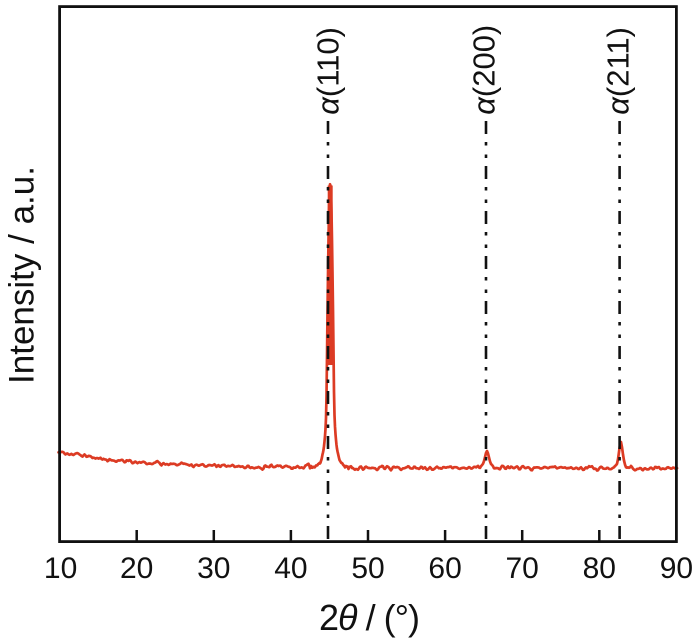  What do you see at coordinates (367, 568) in the screenshot?
I see `svg-text: 50` at bounding box center [367, 568].